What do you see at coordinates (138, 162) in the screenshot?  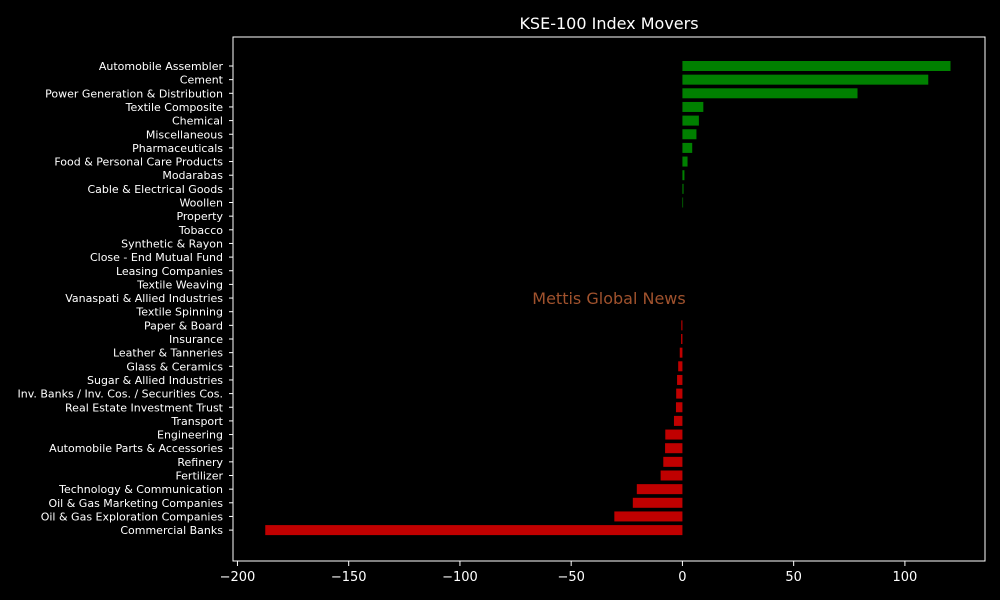 I see `category-label: Food & Personal Care Products` at bounding box center [138, 162].